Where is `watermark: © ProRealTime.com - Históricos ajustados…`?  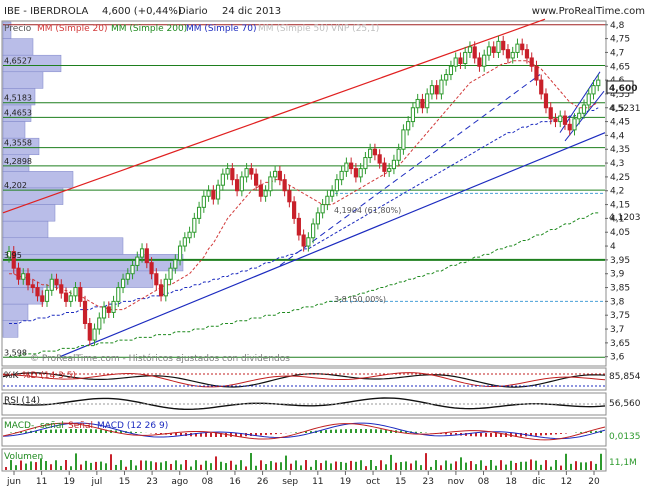 watermark: © ProRealTime.com - Históricos ajustados… is located at coordinates (160, 358).